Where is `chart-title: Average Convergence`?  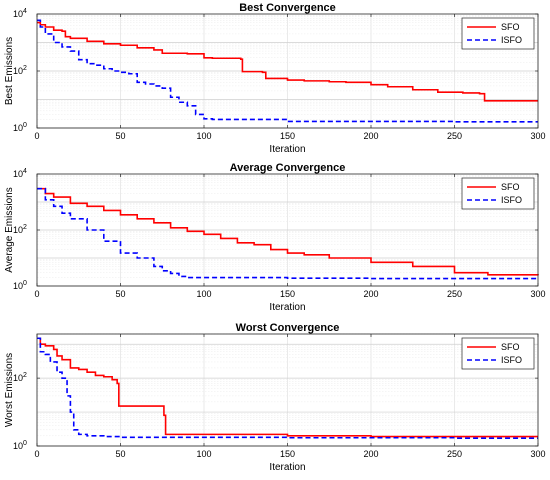
chart-title: Average Convergence is located at coordinates (288, 168).